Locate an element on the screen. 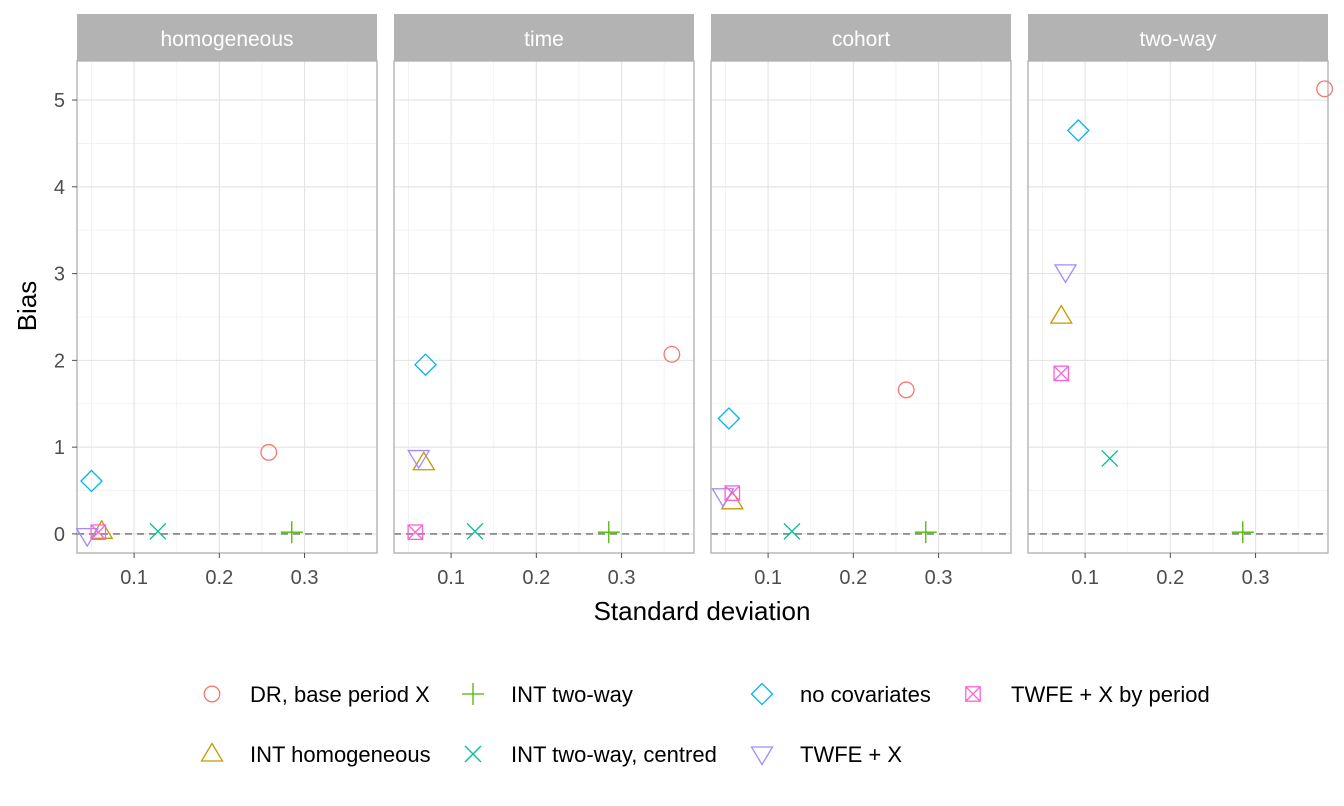  y-axis: 0 1 2 3 4 5 is located at coordinates (65, 318).